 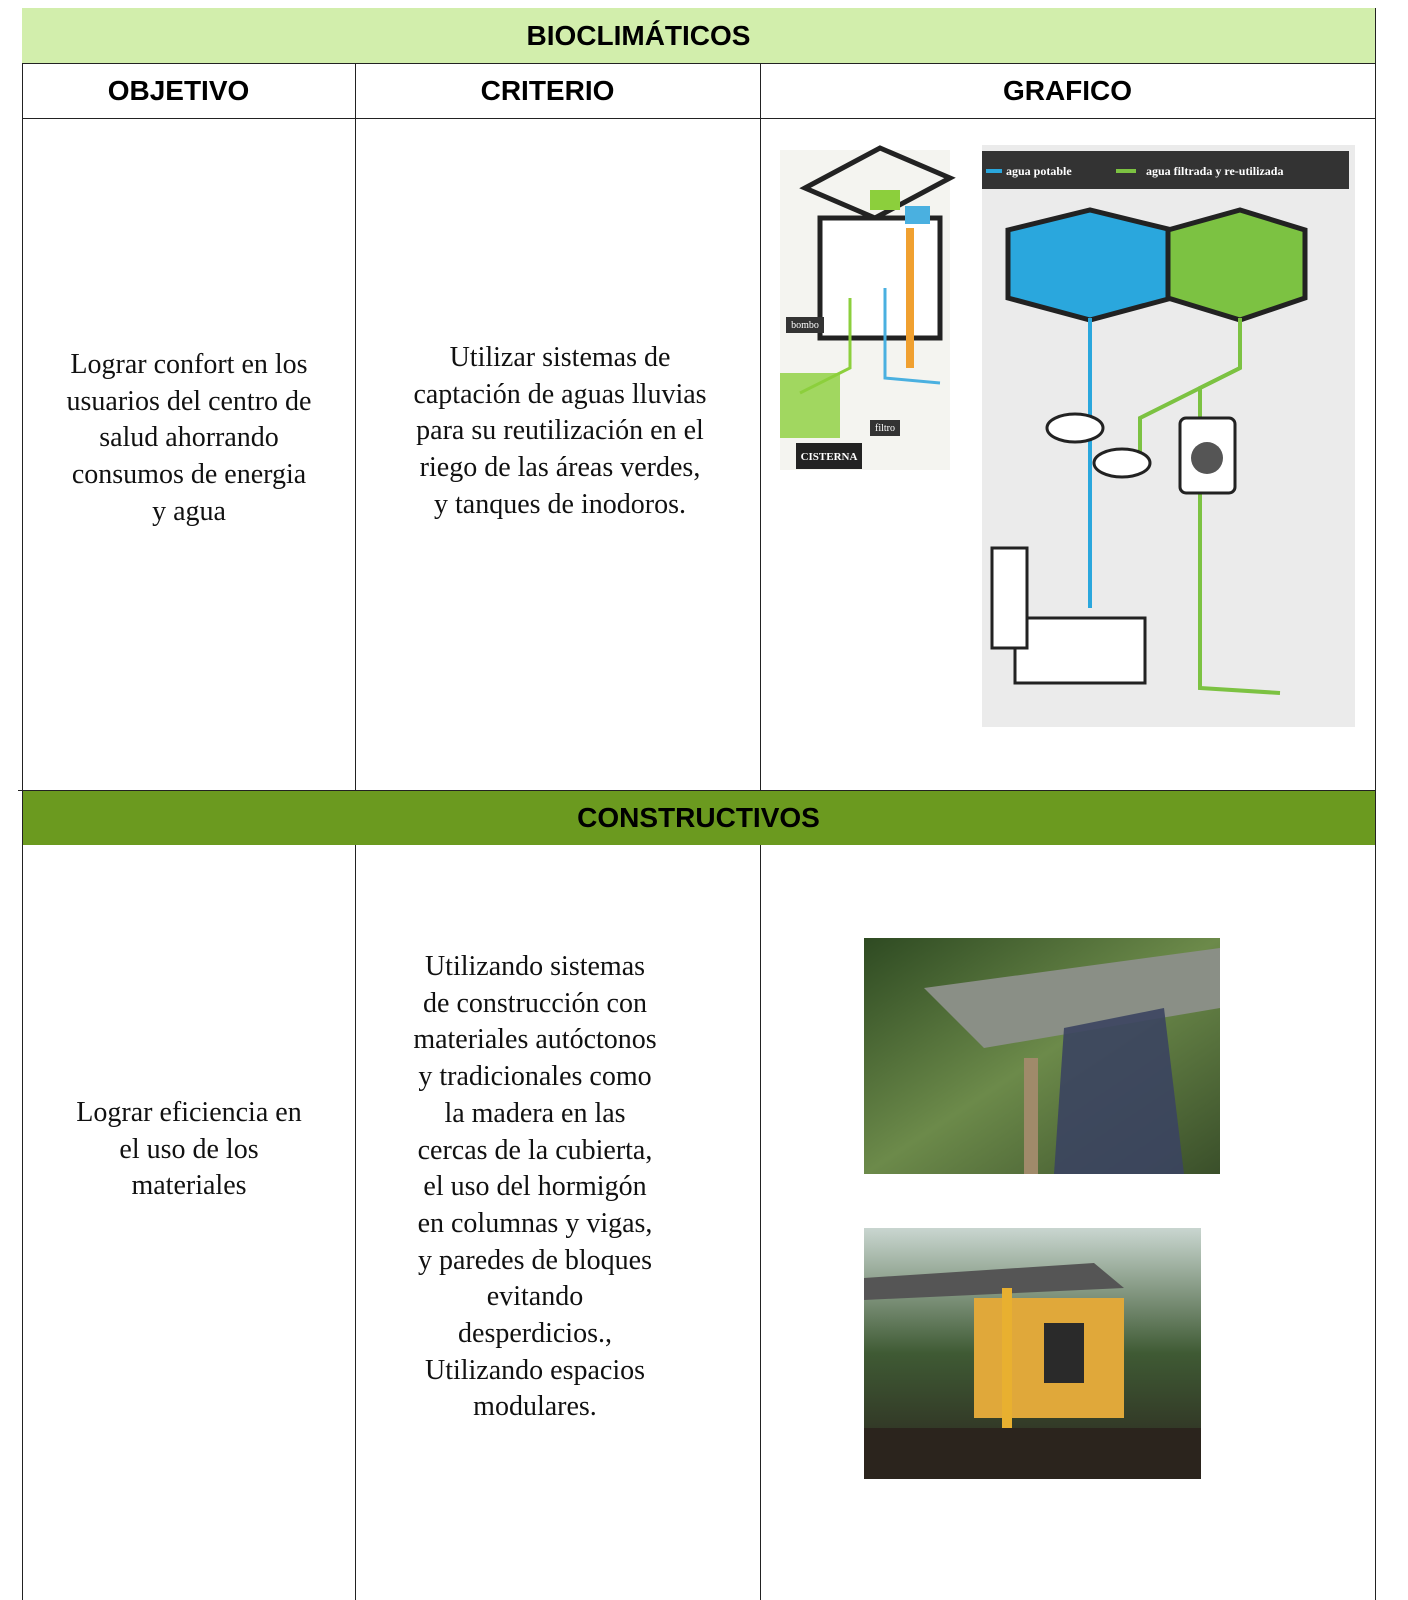 What do you see at coordinates (1214, 171) in the screenshot?
I see `legend-label: agua filtrada y re-utilizada` at bounding box center [1214, 171].